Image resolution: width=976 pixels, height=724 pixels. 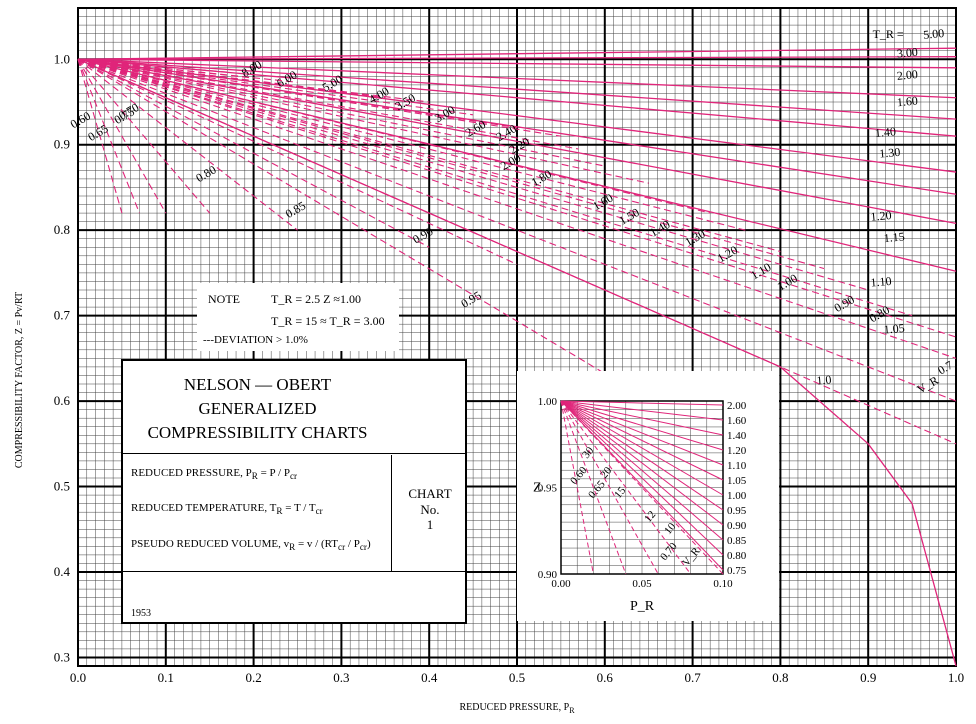 I want to click on def2-label: REDUCED TEMPERATURE,, so click(x=199, y=508).